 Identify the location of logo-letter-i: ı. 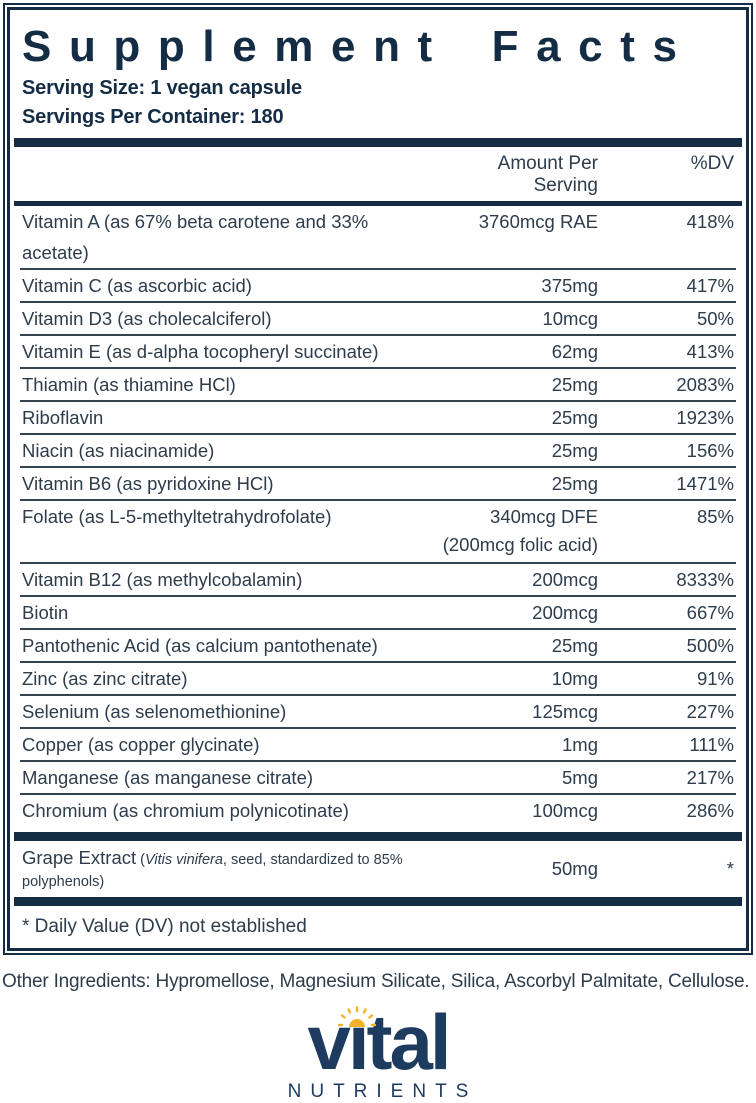
(357, 1042).